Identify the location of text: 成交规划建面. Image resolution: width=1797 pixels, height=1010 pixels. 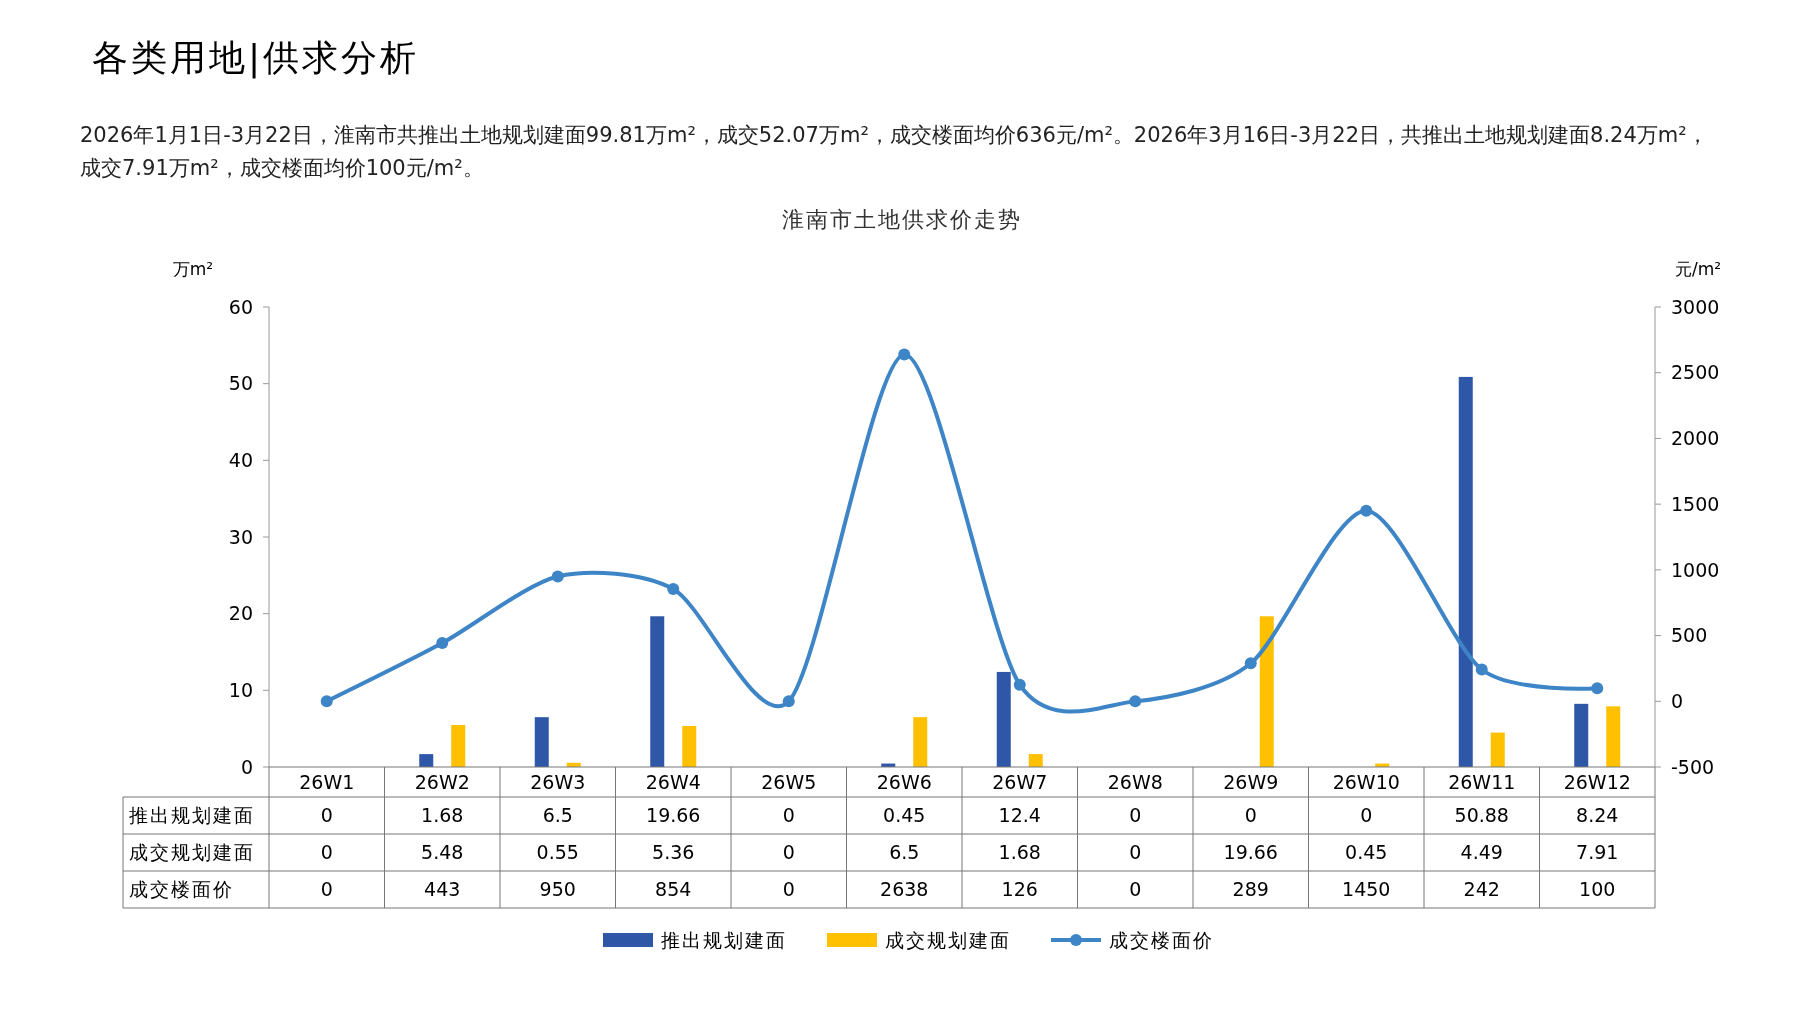
(192, 852).